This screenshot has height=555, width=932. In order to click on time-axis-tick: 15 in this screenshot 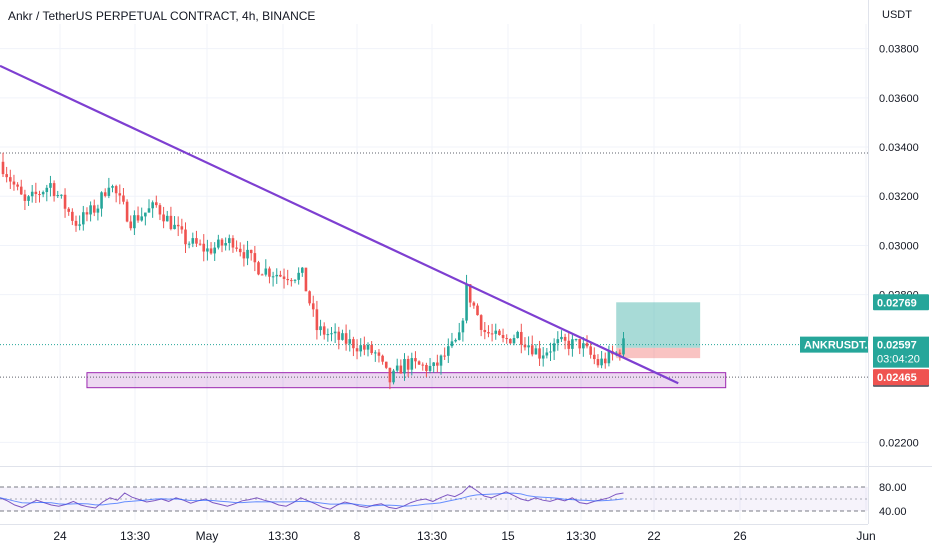, I will do `click(508, 536)`.